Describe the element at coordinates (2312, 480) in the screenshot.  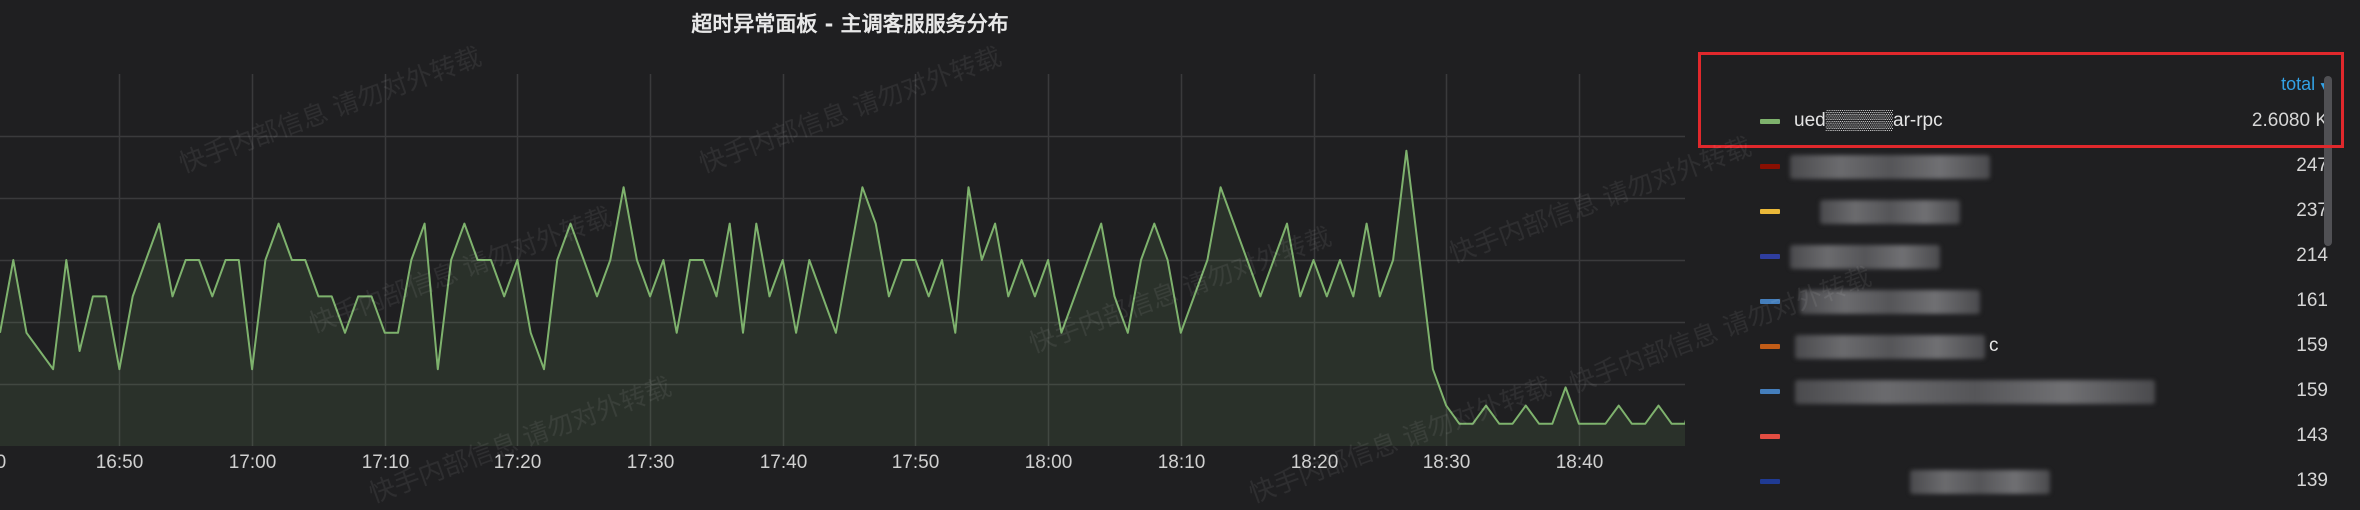
I see `legend-item-value: 139` at that location.